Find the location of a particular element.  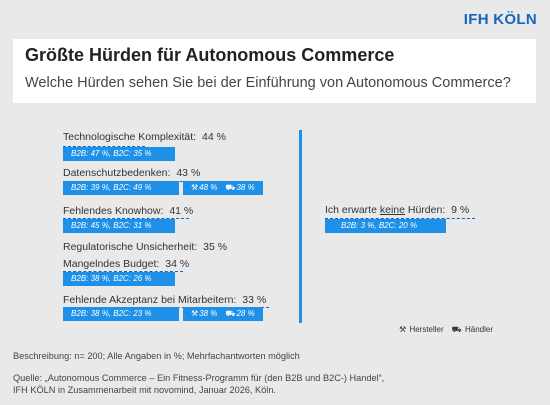

item-label-knowhow: Fehlendes Knowhow: 41 % is located at coordinates (128, 211).